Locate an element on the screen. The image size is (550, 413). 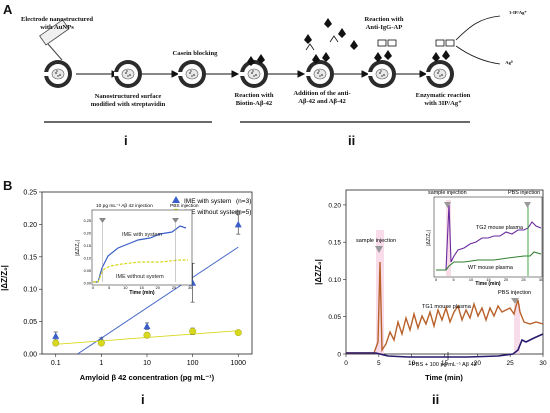
trace-tg1-plasma is located at coordinates (445, 307).